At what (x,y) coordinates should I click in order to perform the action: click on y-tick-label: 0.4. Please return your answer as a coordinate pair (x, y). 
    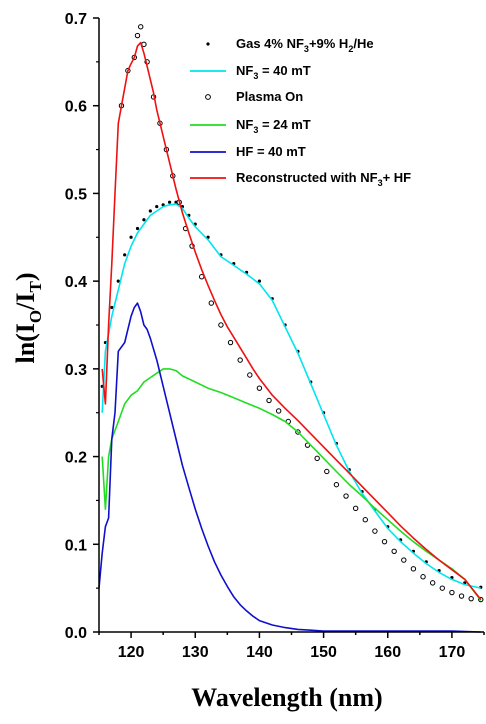
    Looking at the image, I should click on (76, 282).